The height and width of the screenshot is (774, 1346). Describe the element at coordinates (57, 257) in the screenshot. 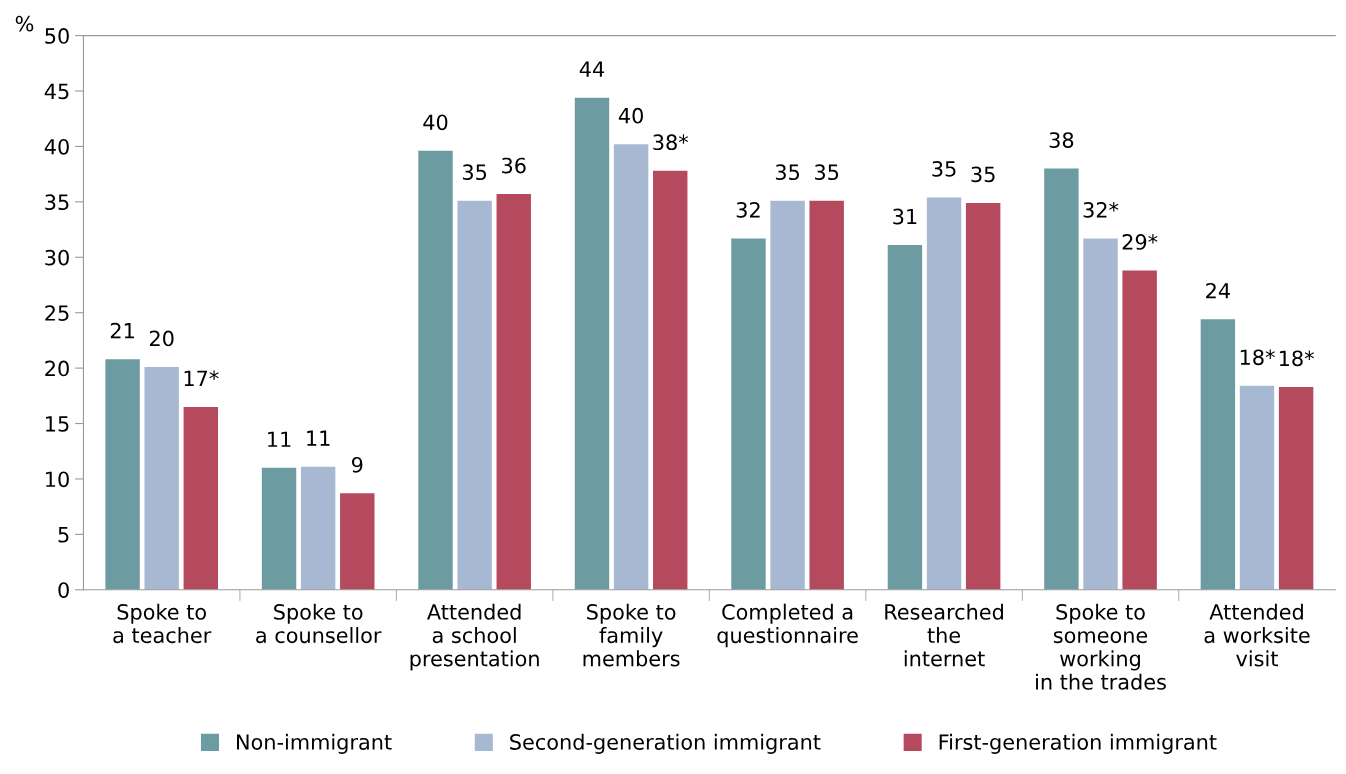

I see `y-tick-label: 30` at that location.